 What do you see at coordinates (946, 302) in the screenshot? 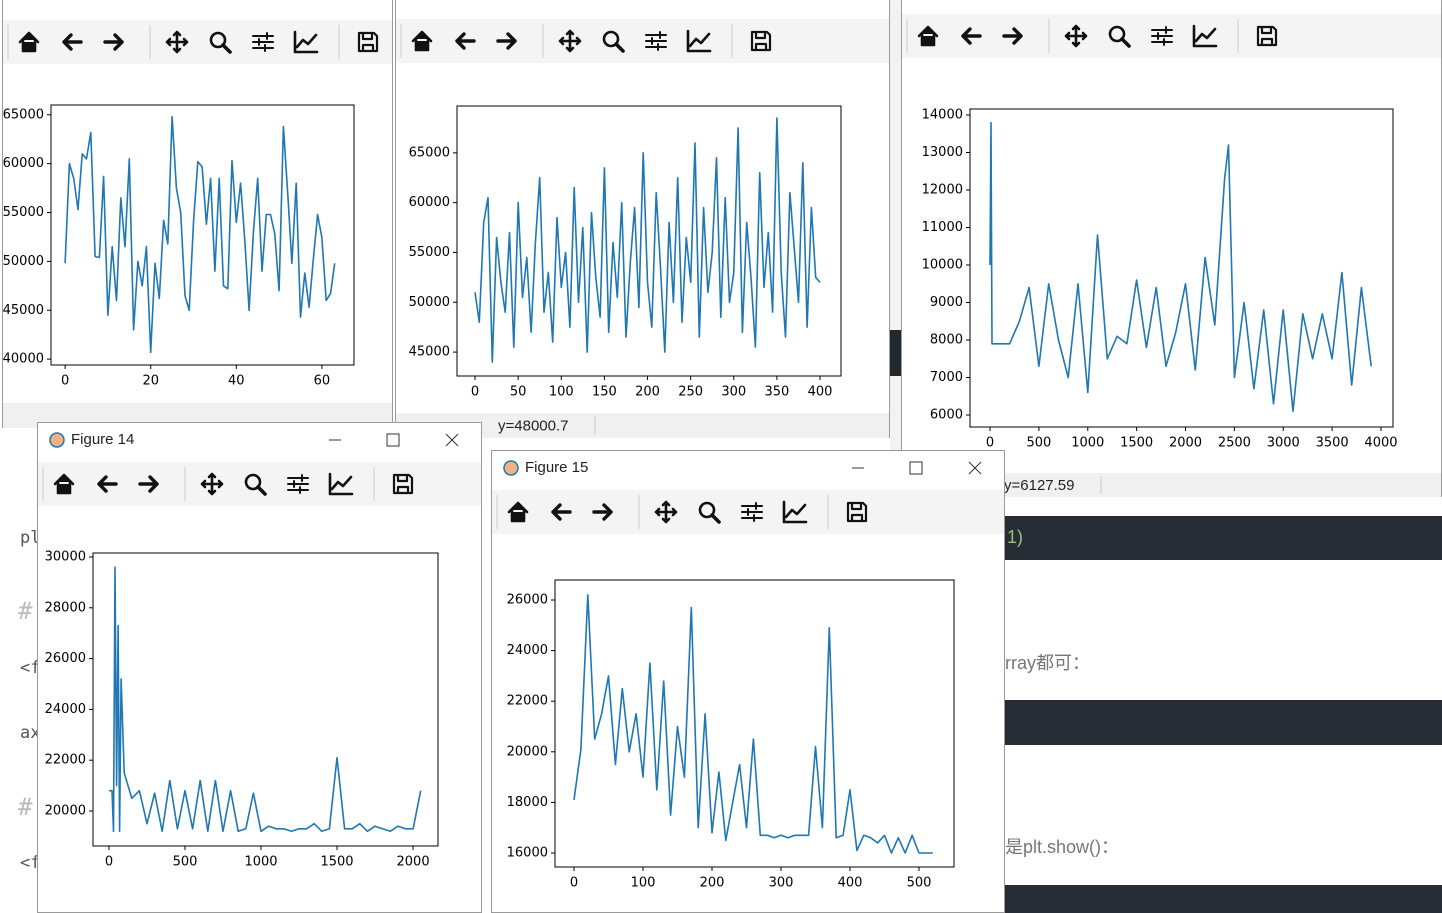
I see `y-tick-label: 9000` at bounding box center [946, 302].